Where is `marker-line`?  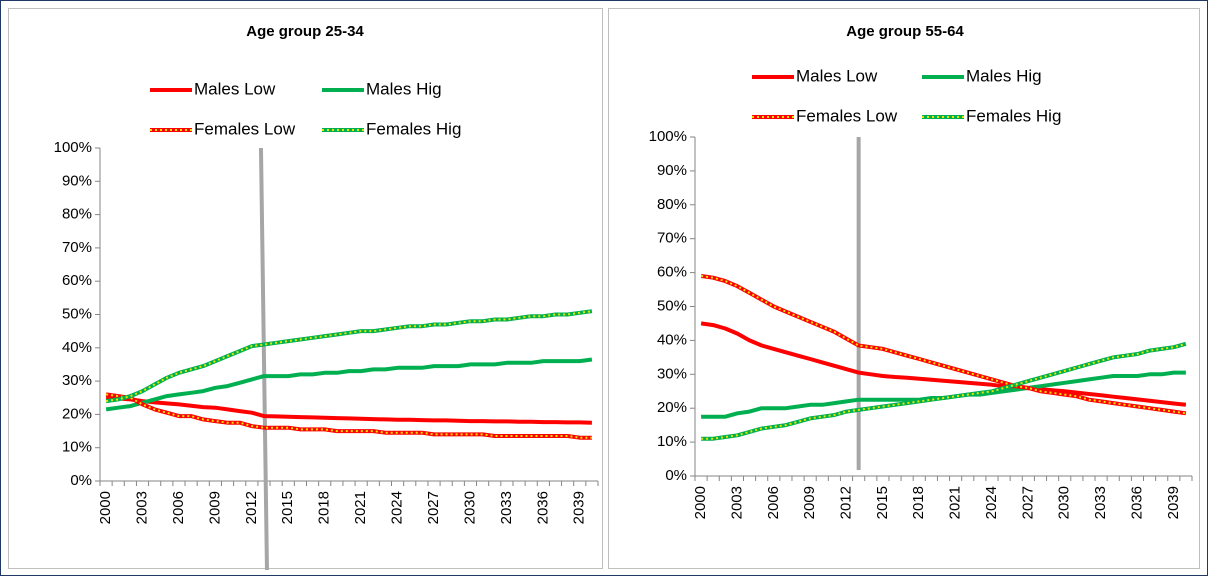 marker-line is located at coordinates (263, 359).